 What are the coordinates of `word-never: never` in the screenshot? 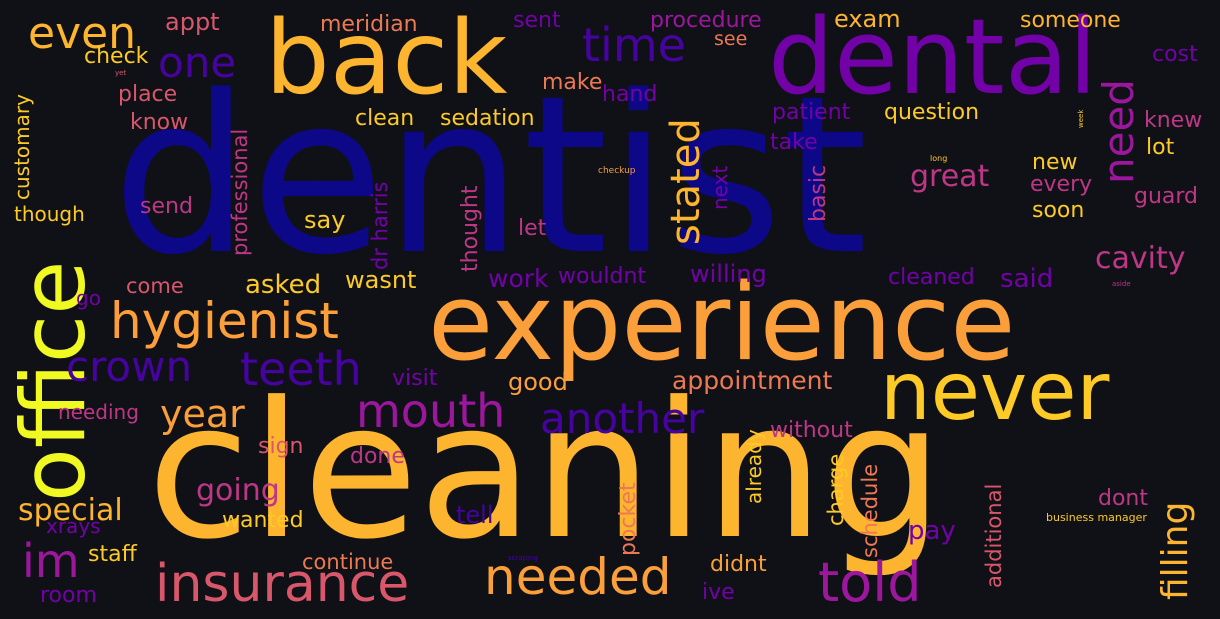 It's located at (995, 391).